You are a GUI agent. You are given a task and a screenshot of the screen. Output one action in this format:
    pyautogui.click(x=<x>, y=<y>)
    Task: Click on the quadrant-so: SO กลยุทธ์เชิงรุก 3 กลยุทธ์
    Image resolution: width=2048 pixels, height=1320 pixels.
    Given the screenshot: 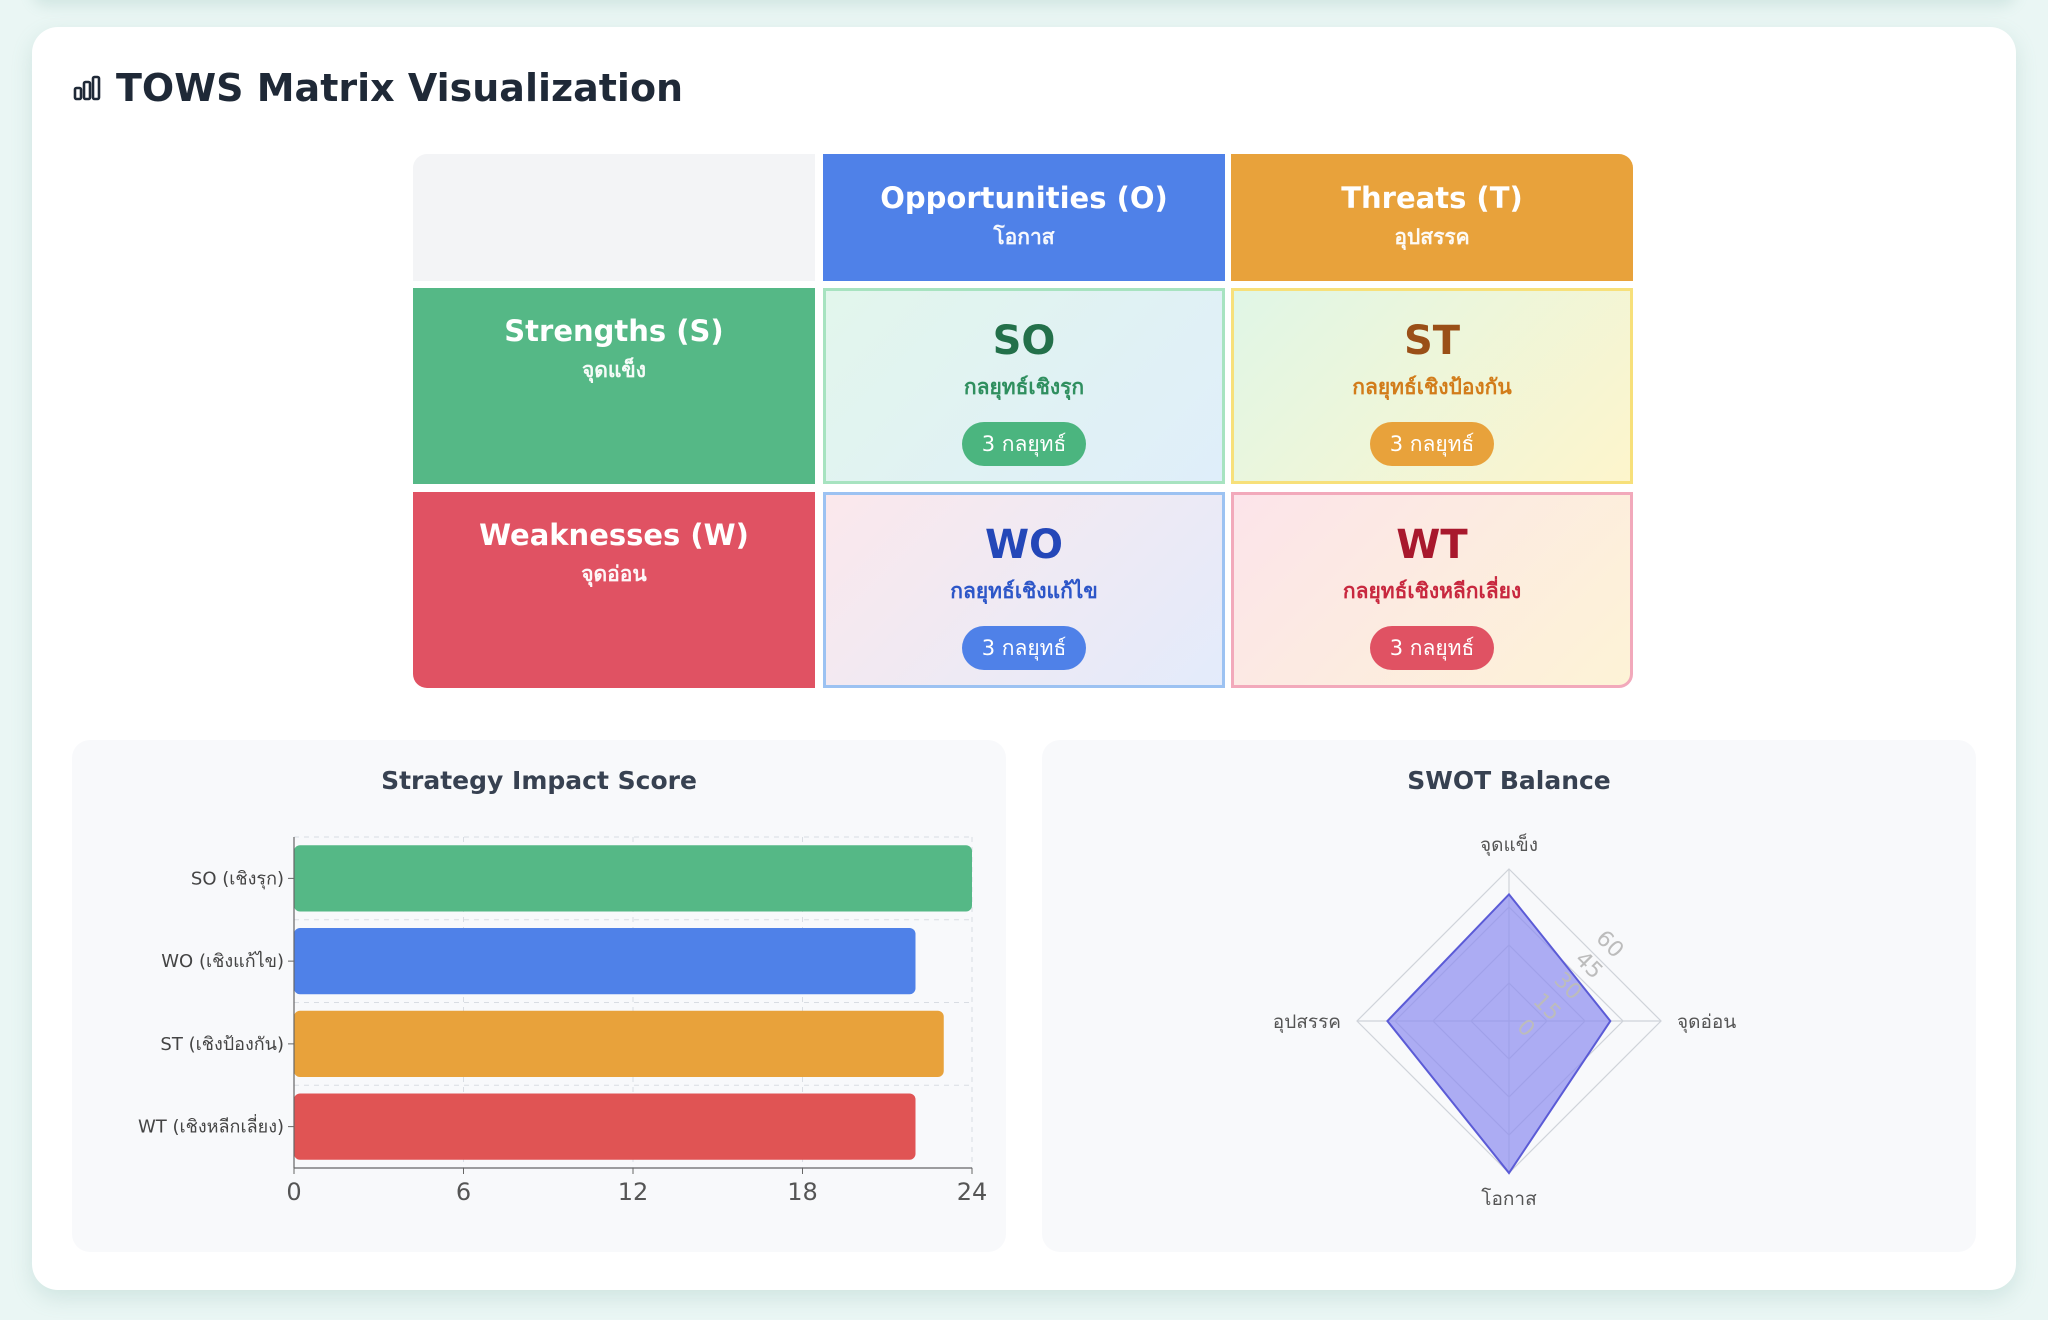 What is the action you would take?
    pyautogui.click(x=1024, y=386)
    